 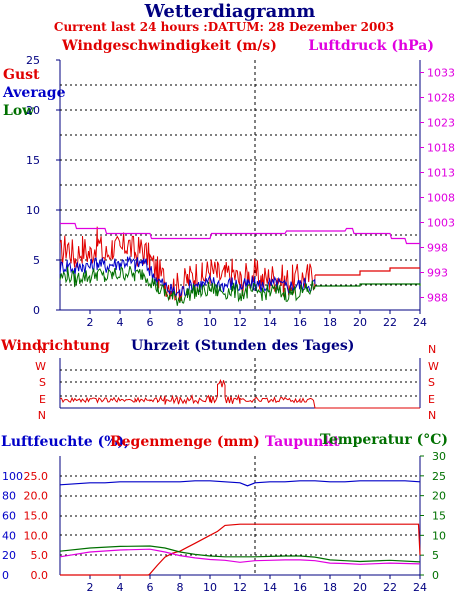 What do you see at coordinates (441, 148) in the screenshot?
I see `pressure-tick-label: 1018` at bounding box center [441, 148].